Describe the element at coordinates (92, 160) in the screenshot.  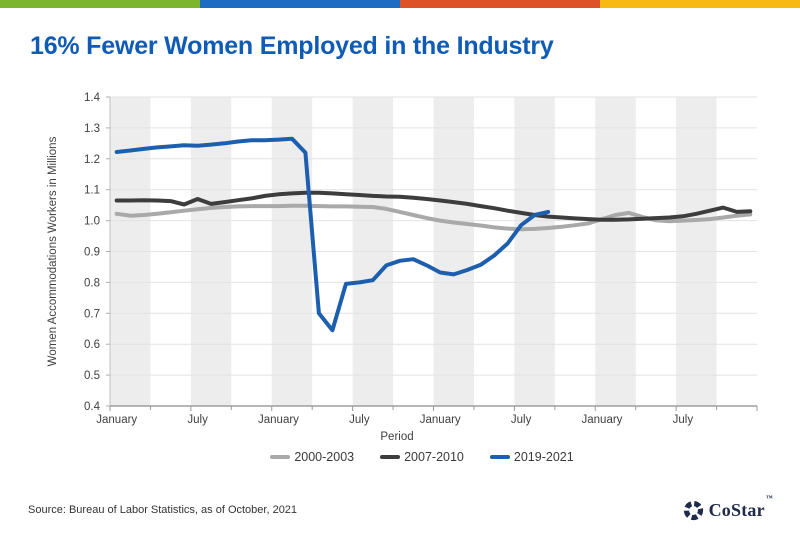
I see `y-tick-label: 1.2` at that location.